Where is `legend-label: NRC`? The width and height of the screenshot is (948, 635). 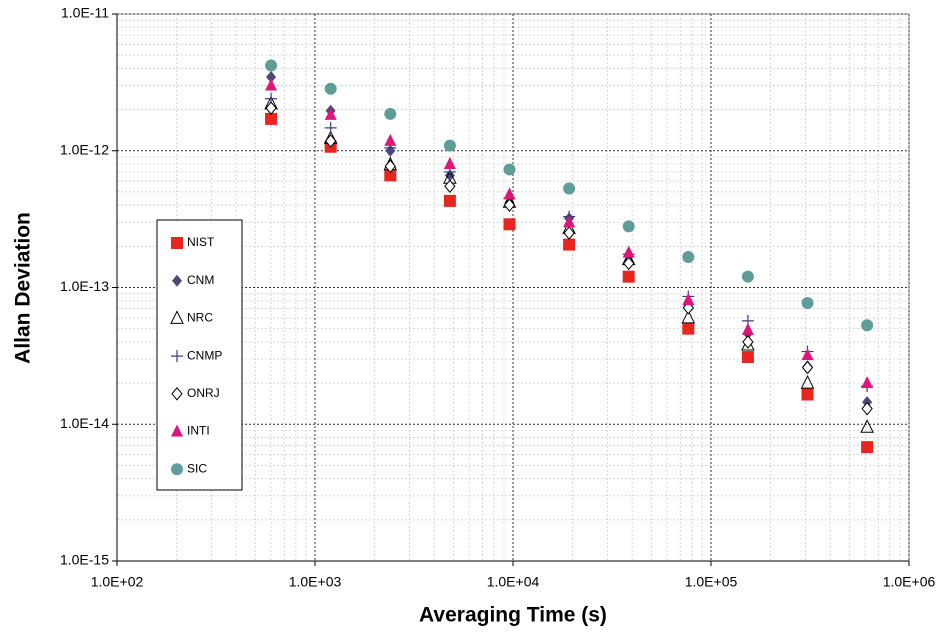
legend-label: NRC is located at coordinates (200, 318).